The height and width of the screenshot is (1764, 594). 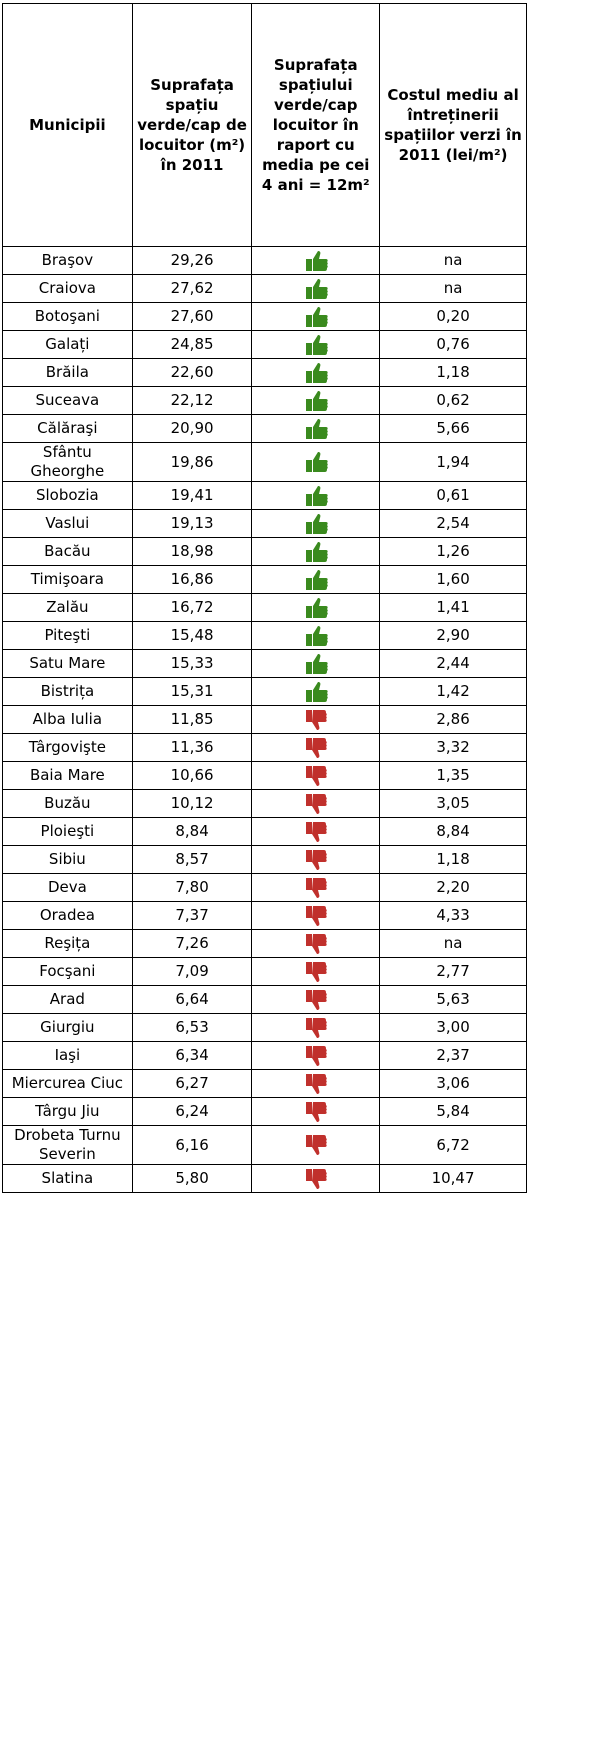 I want to click on table-cell: Craiova, so click(x=67, y=288).